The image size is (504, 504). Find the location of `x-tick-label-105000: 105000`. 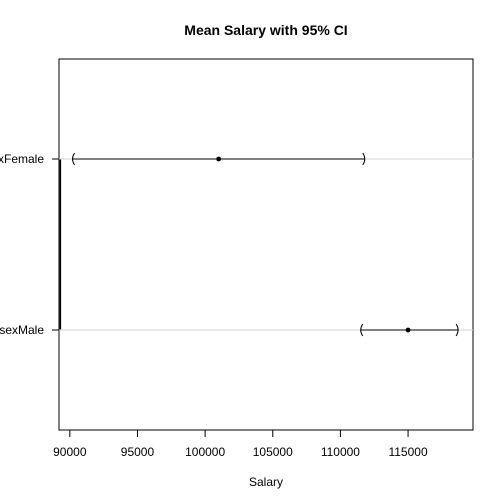

x-tick-label-105000: 105000 is located at coordinates (273, 452).